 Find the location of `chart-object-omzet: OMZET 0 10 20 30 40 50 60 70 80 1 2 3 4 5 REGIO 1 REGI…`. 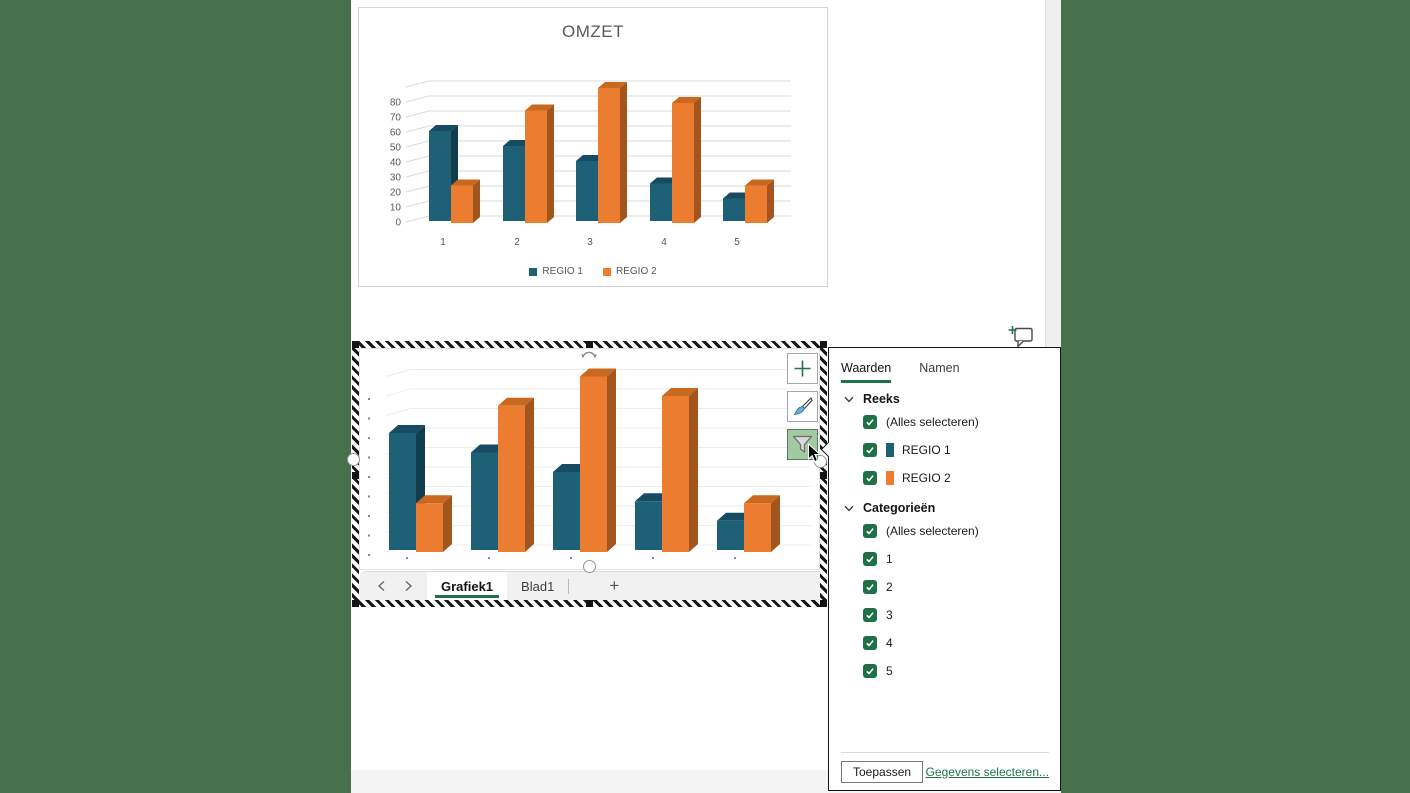

chart-object-omzet: OMZET 0 10 20 30 40 50 60 70 80 1 2 3 4 5 REGIO 1 REGI… is located at coordinates (593, 147).